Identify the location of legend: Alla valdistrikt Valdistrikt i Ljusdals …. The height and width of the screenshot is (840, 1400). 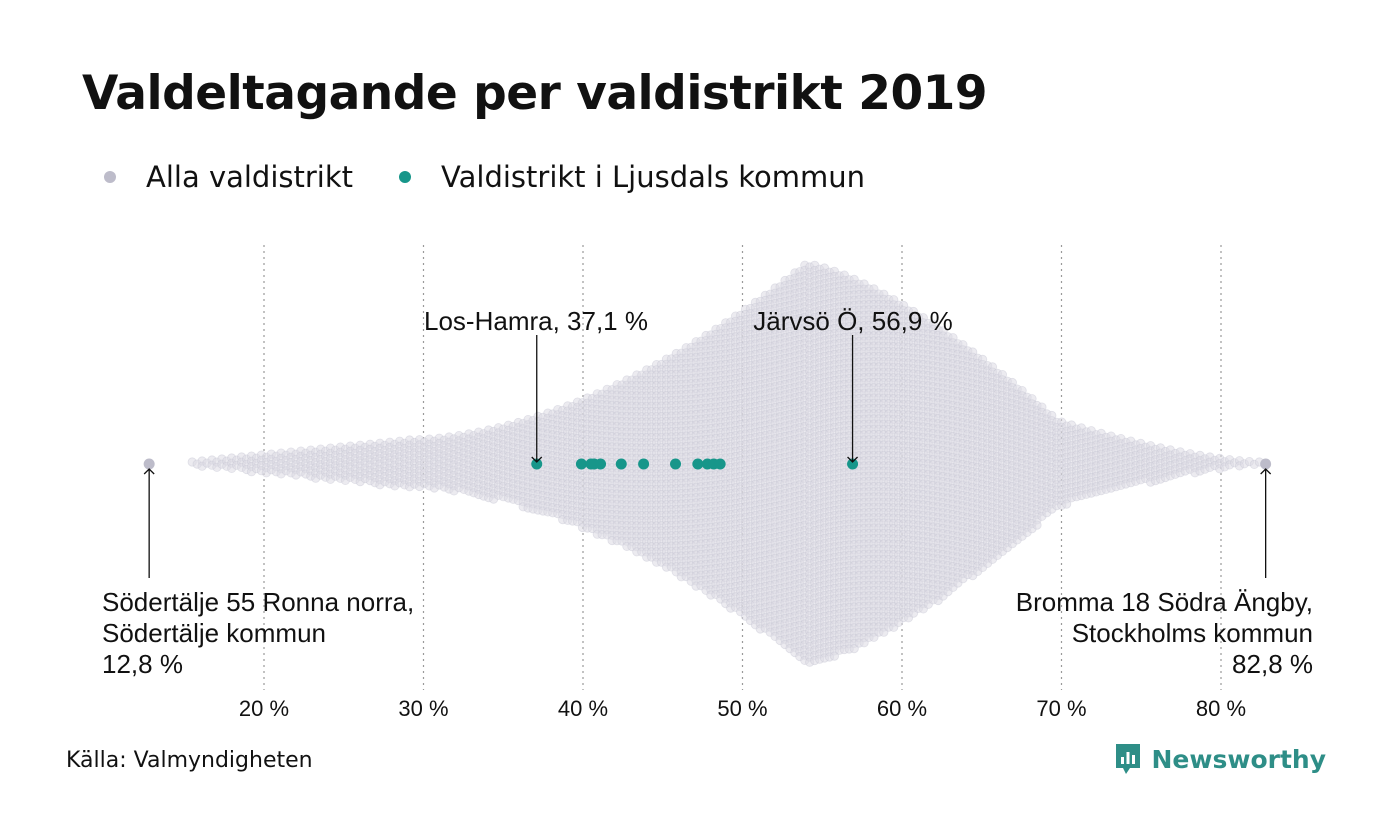
(507, 177).